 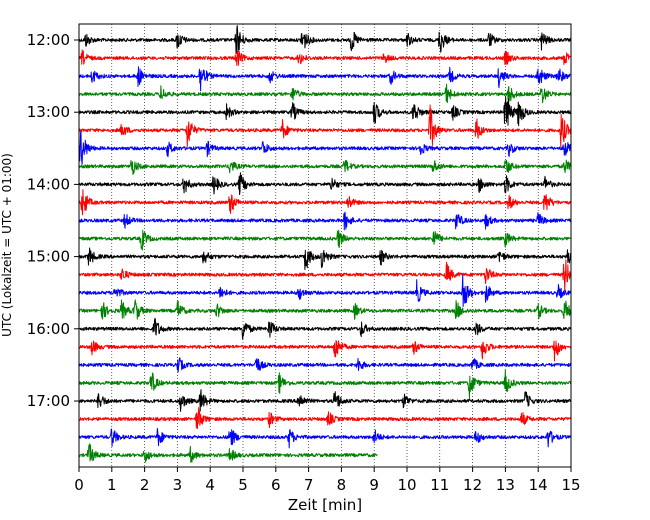 I want to click on x-tick-label-1: 1, so click(x=112, y=485).